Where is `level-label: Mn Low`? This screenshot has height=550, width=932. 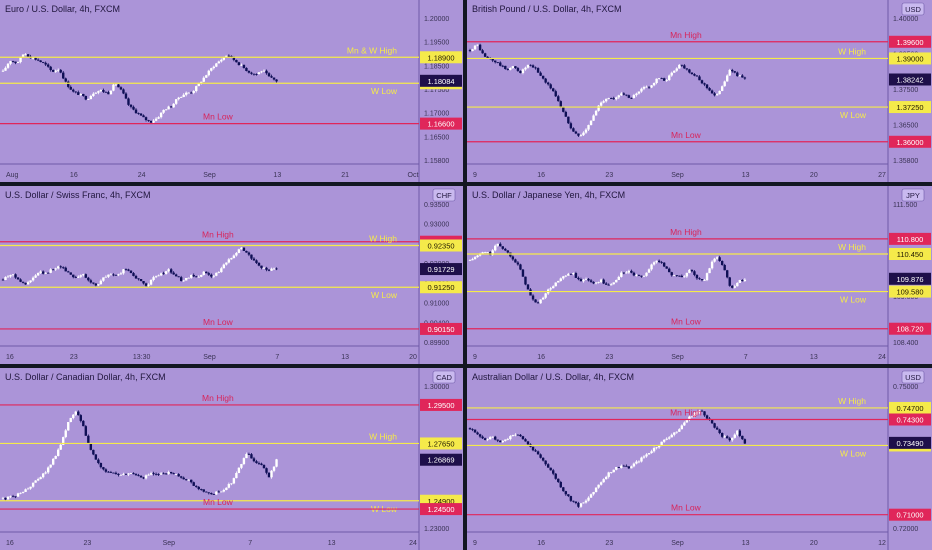
level-label: Mn Low is located at coordinates (218, 117).